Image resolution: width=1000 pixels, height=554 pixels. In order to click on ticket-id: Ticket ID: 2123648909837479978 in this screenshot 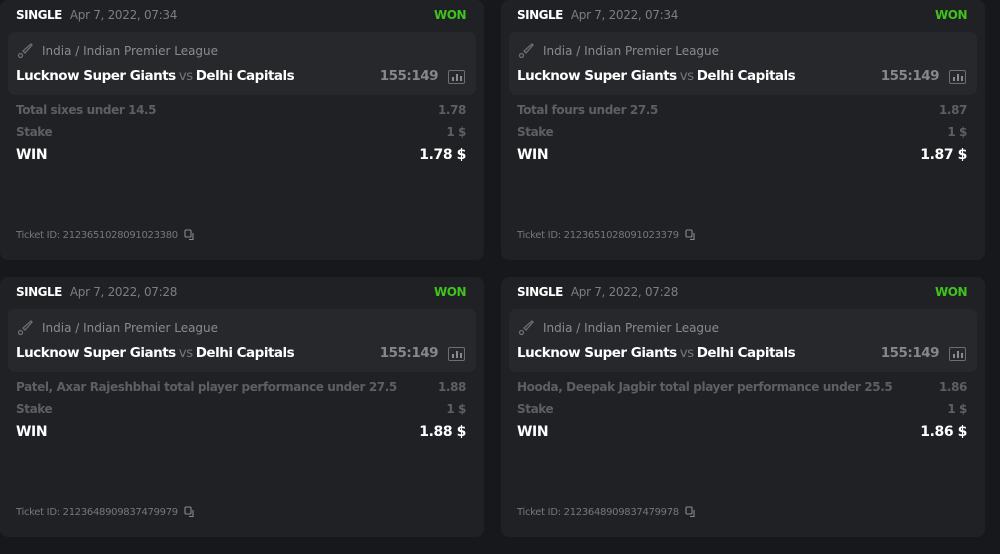, I will do `click(598, 512)`.